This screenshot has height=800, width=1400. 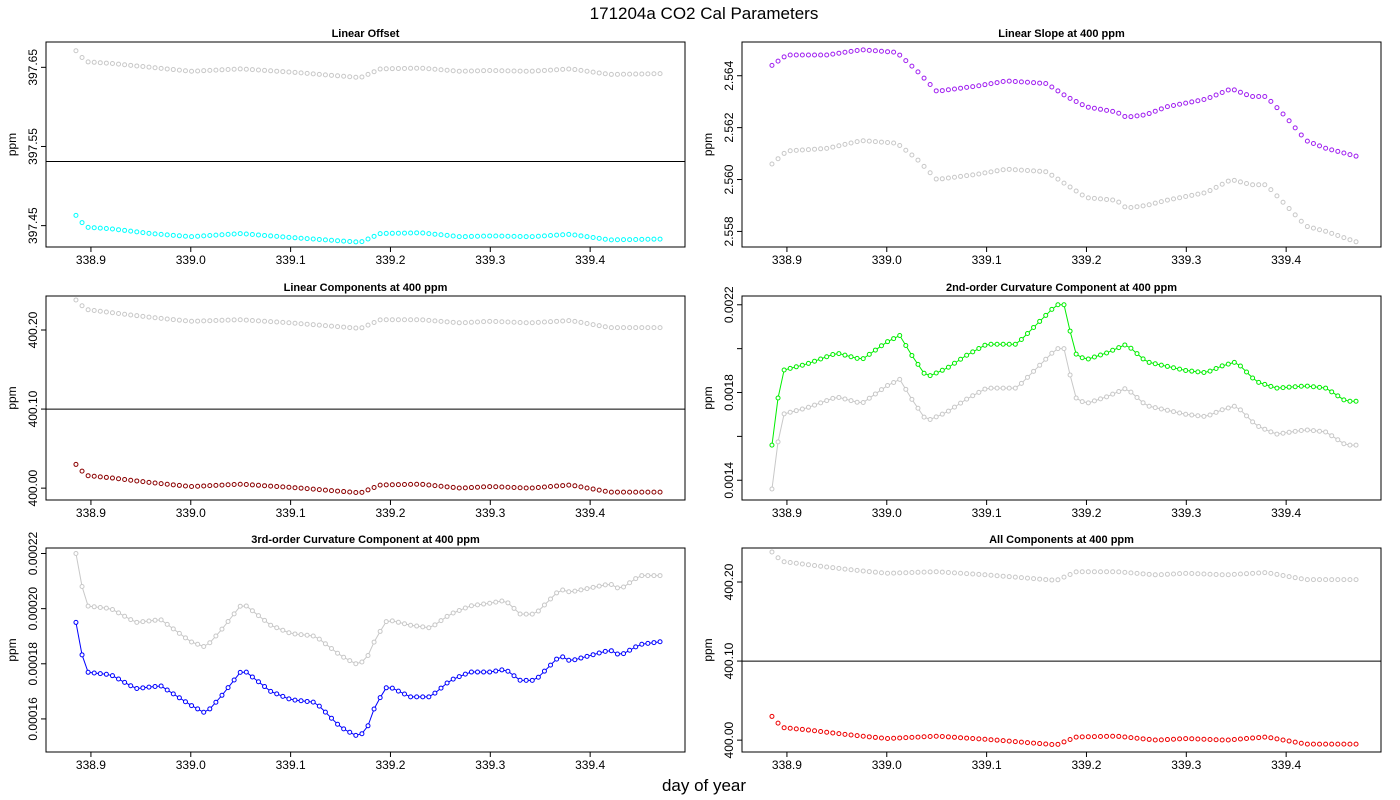 What do you see at coordinates (36, 146) in the screenshot?
I see `y-axis: 397.45 397.55 397.65` at bounding box center [36, 146].